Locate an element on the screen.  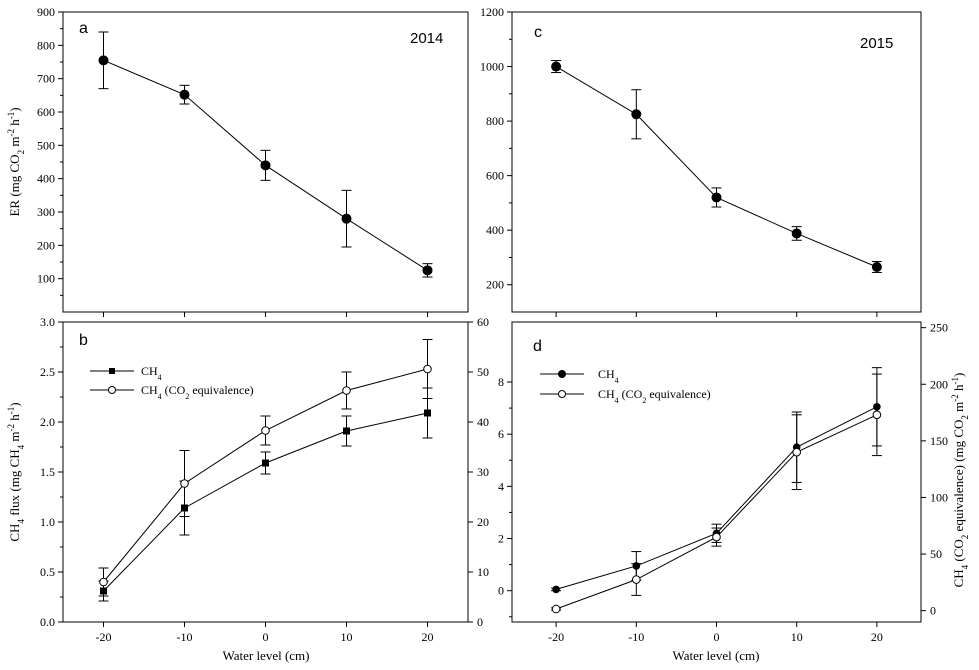
panel-b-y2tick-label: 20 is located at coordinates (483, 522).